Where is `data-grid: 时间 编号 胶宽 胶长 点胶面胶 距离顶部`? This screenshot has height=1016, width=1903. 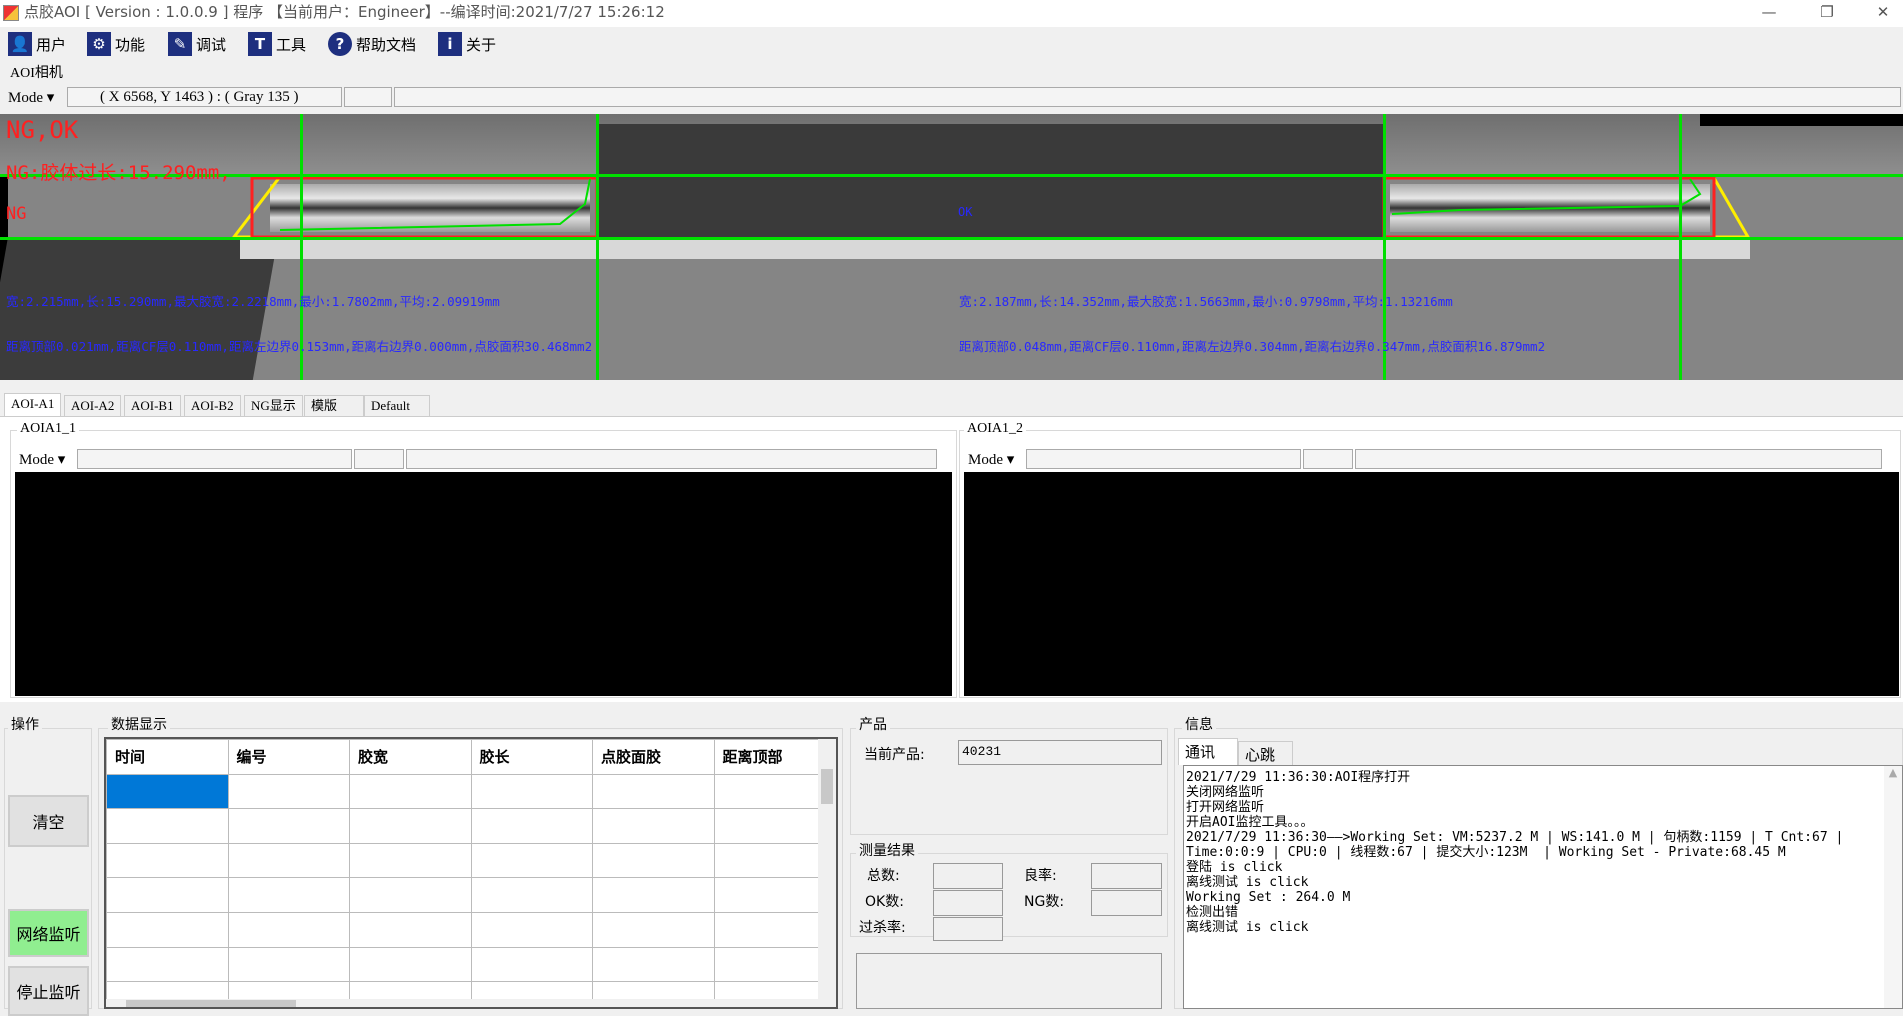
data-grid: 时间 编号 胶宽 胶长 点胶面胶 距离顶部 is located at coordinates (471, 873).